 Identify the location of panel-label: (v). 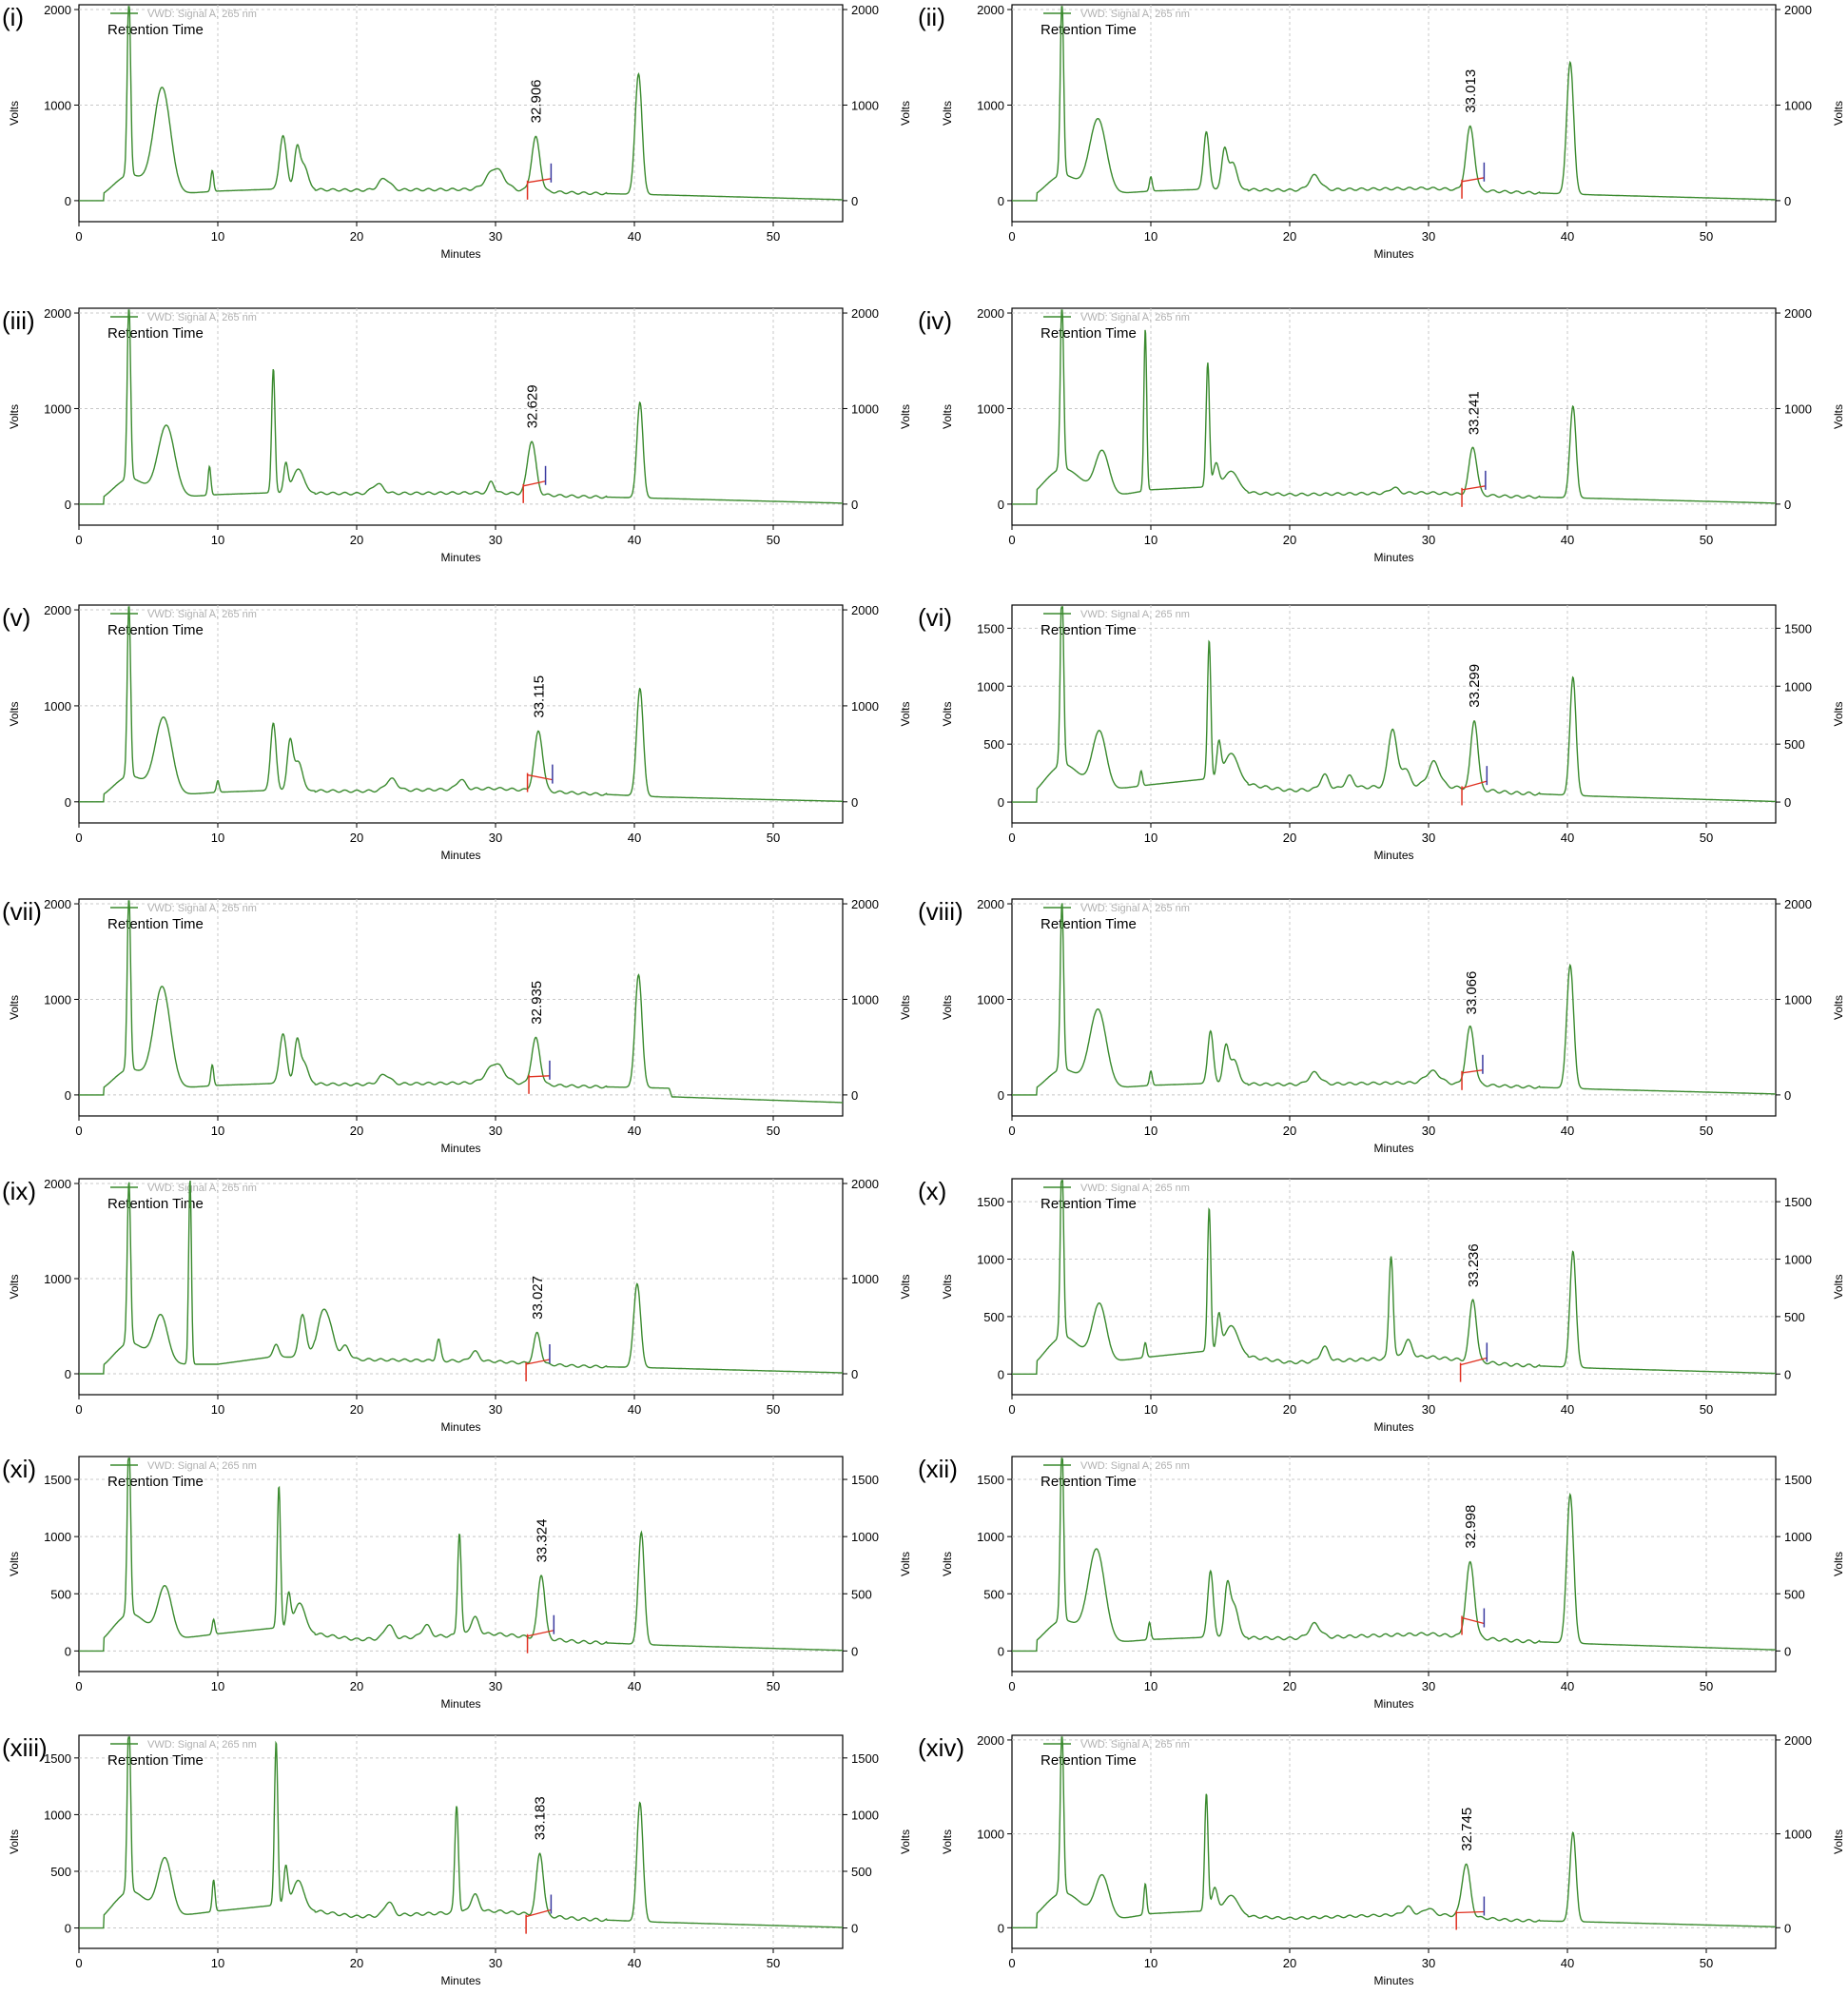
(16, 617).